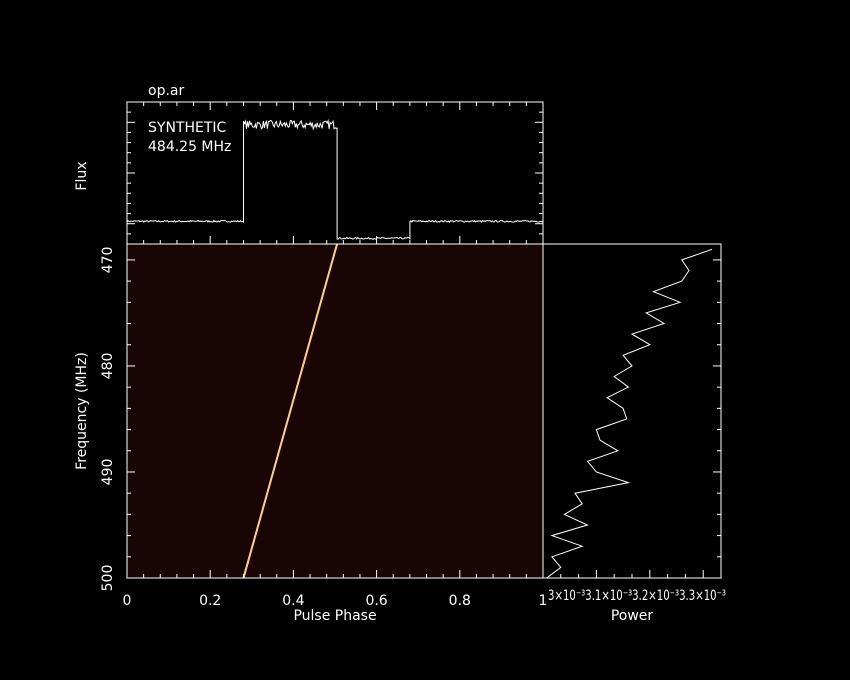 Image resolution: width=850 pixels, height=680 pixels. What do you see at coordinates (376, 601) in the screenshot?
I see `phase-tick-label: 0.6` at bounding box center [376, 601].